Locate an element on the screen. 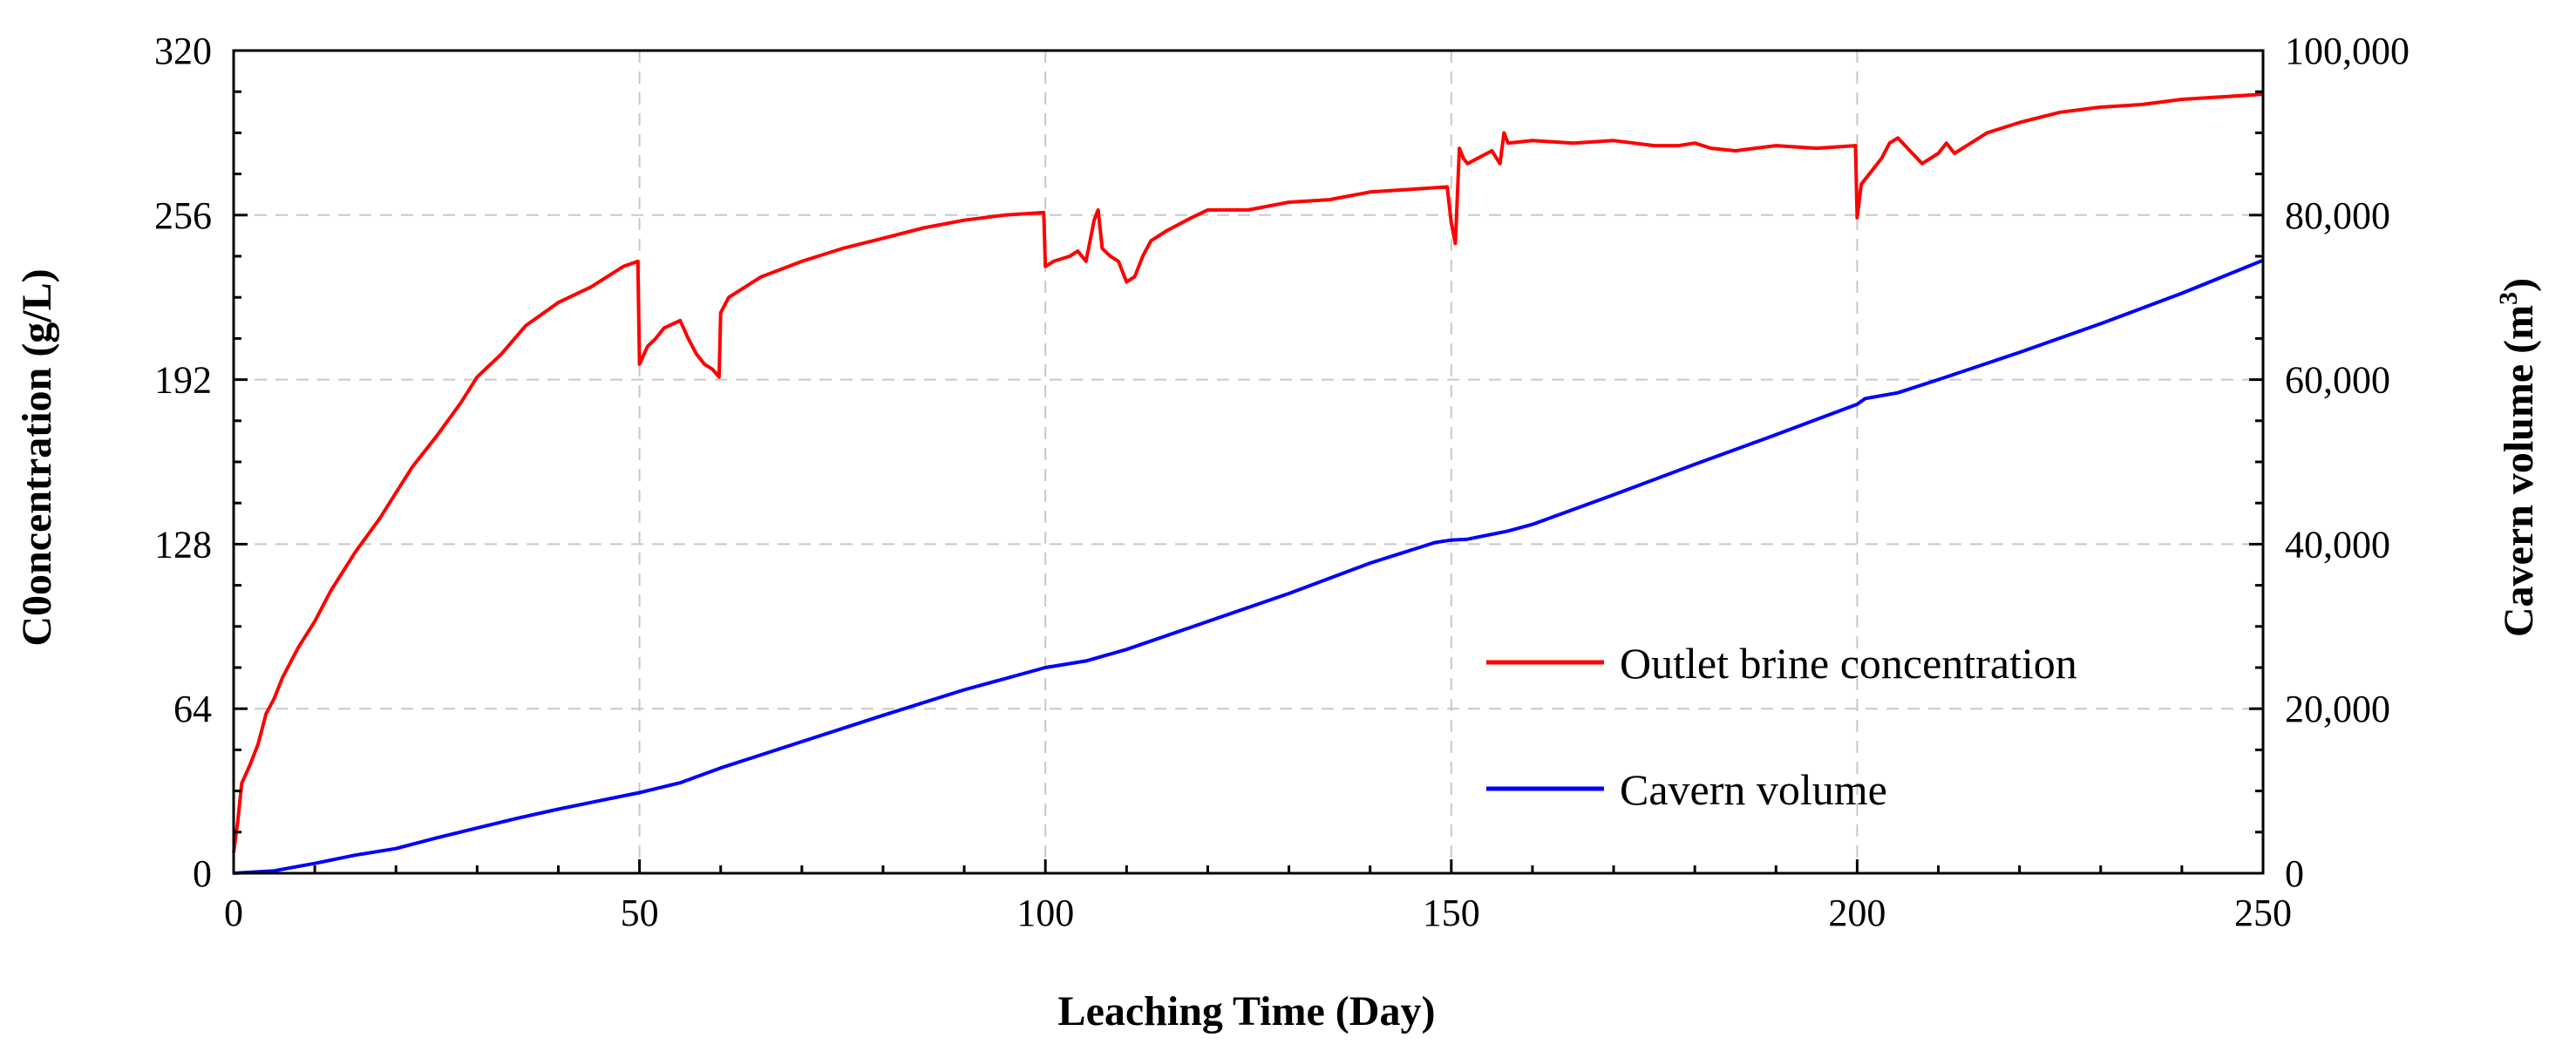 Image resolution: width=2576 pixels, height=1058 pixels. x-tick-label: 200 is located at coordinates (1857, 913).